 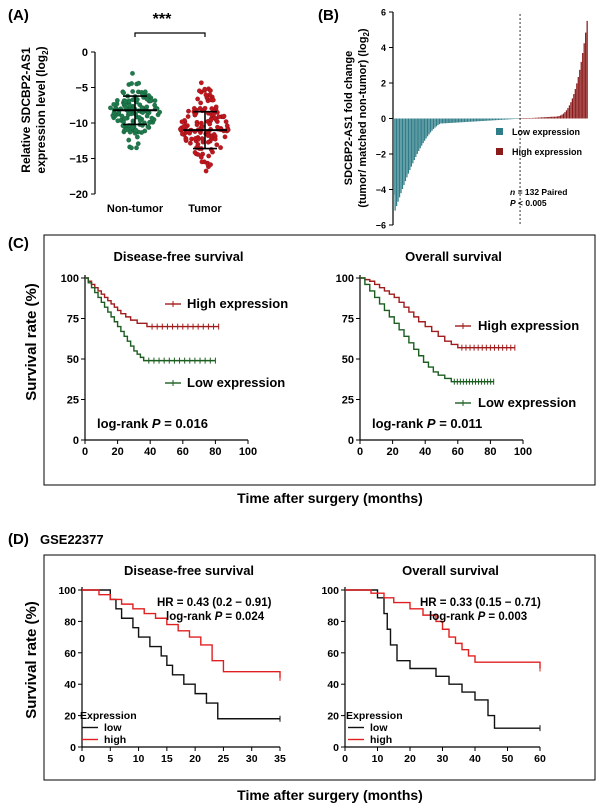 I want to click on panel-b-ytick-label: −4, so click(x=381, y=190).